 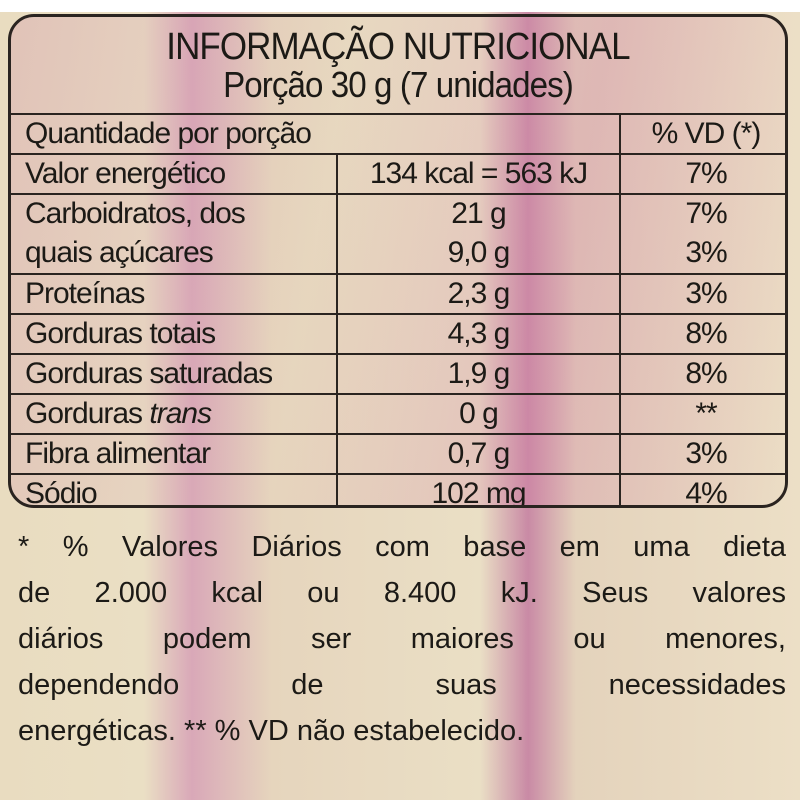 I want to click on nutrient-name: Valor energético, so click(x=125, y=173).